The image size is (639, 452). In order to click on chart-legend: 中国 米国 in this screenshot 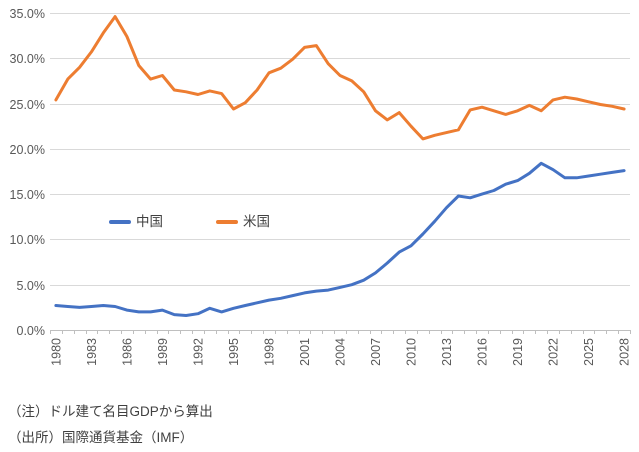, I will do `click(189, 222)`.